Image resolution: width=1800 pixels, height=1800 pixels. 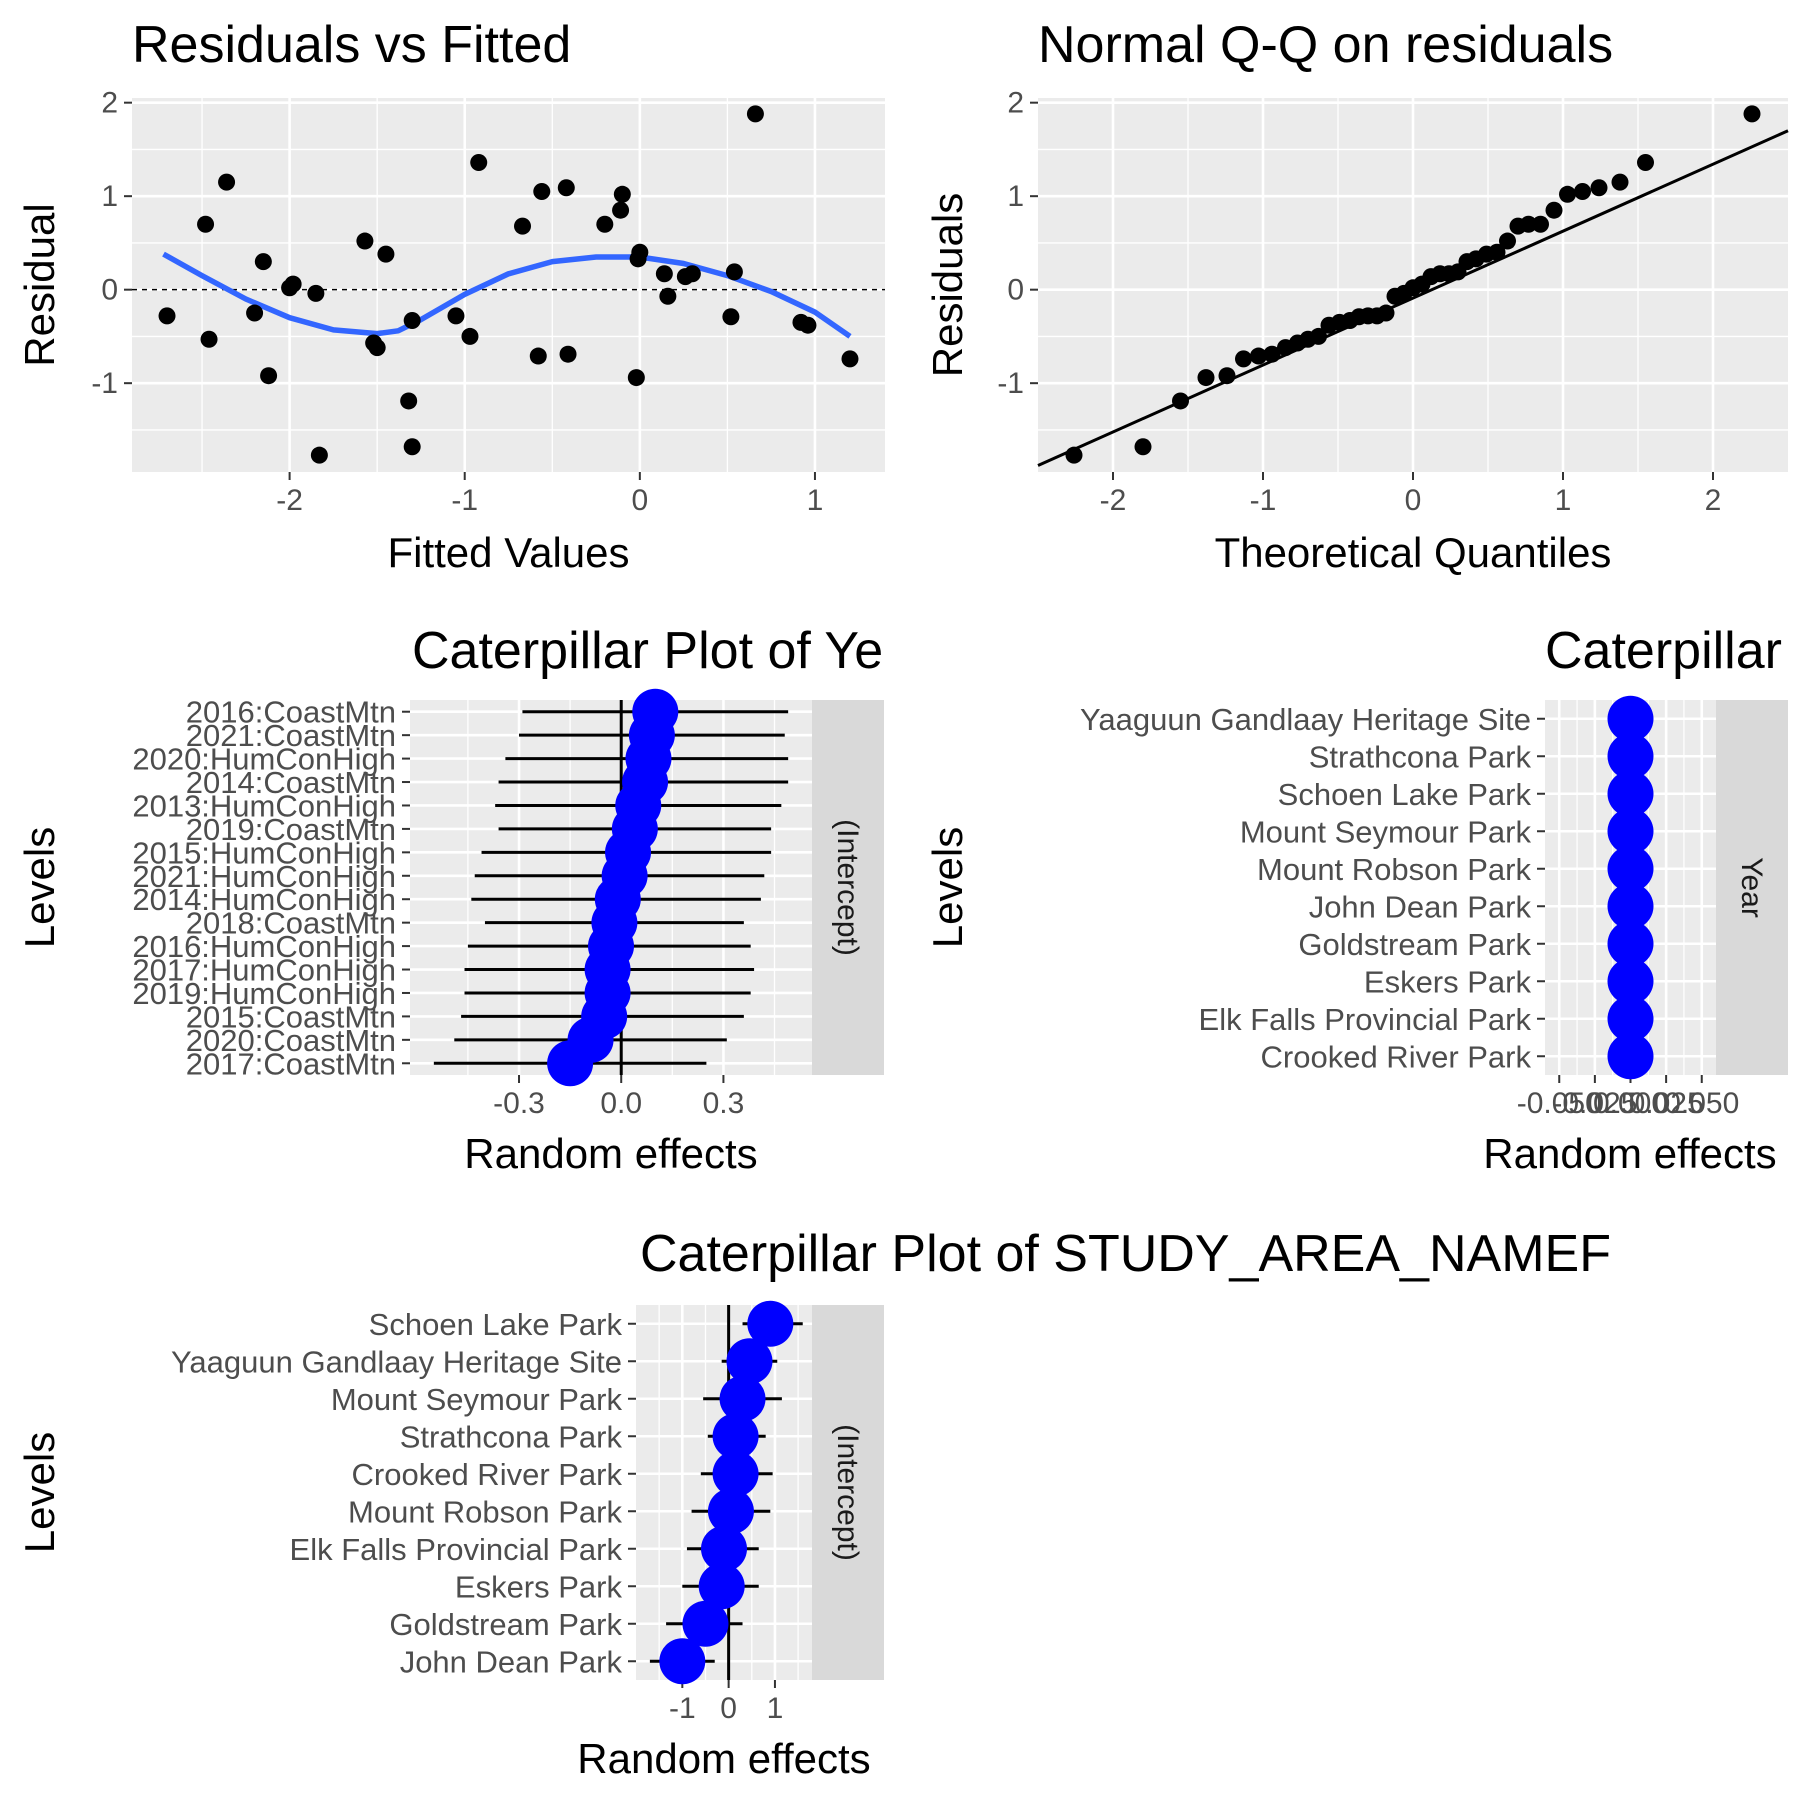 What do you see at coordinates (485, 1511) in the screenshot?
I see `level-label: Mount Robson Park` at bounding box center [485, 1511].